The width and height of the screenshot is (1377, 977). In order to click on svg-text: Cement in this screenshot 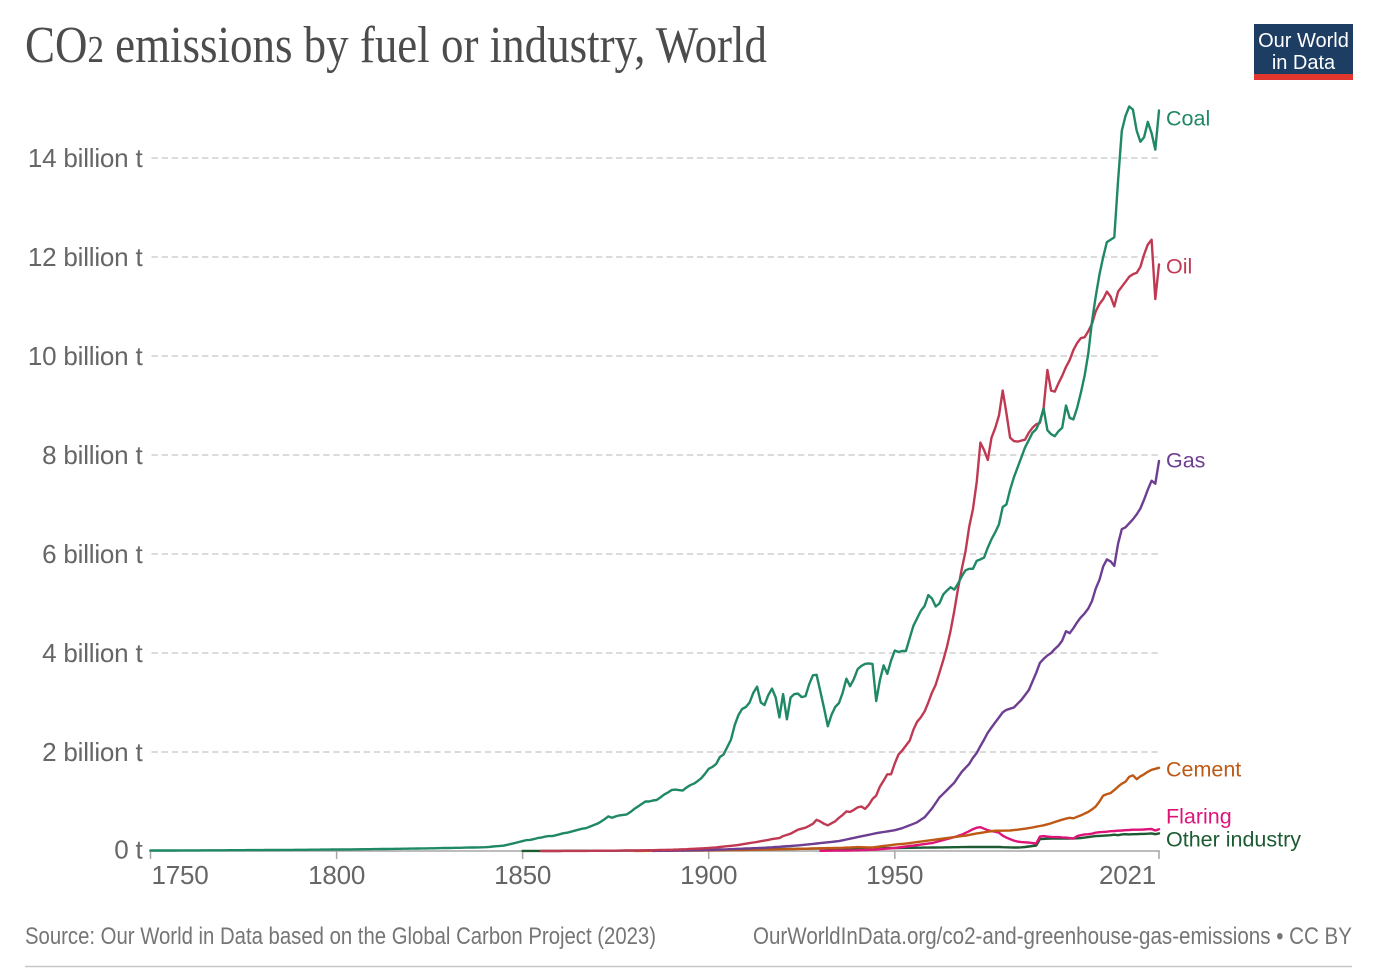, I will do `click(1203, 770)`.